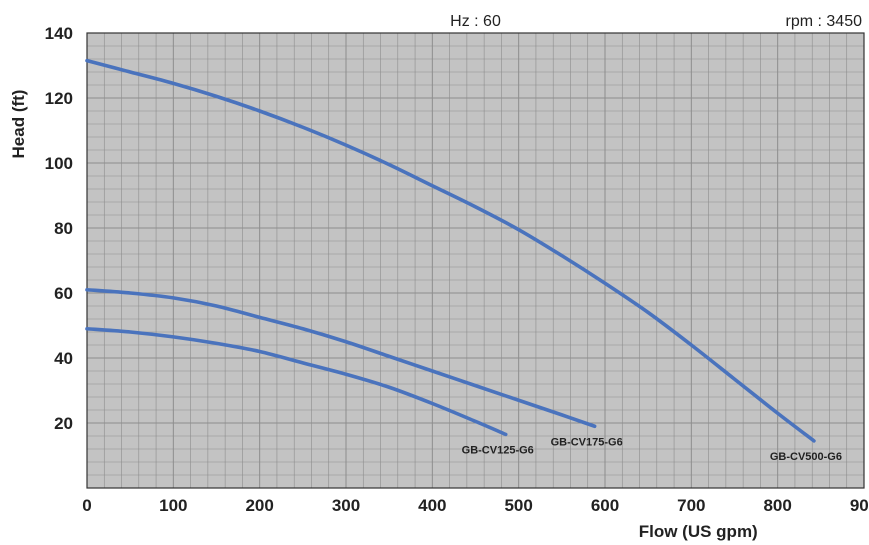  Describe the element at coordinates (605, 505) in the screenshot. I see `x-tick-label: 600` at that location.